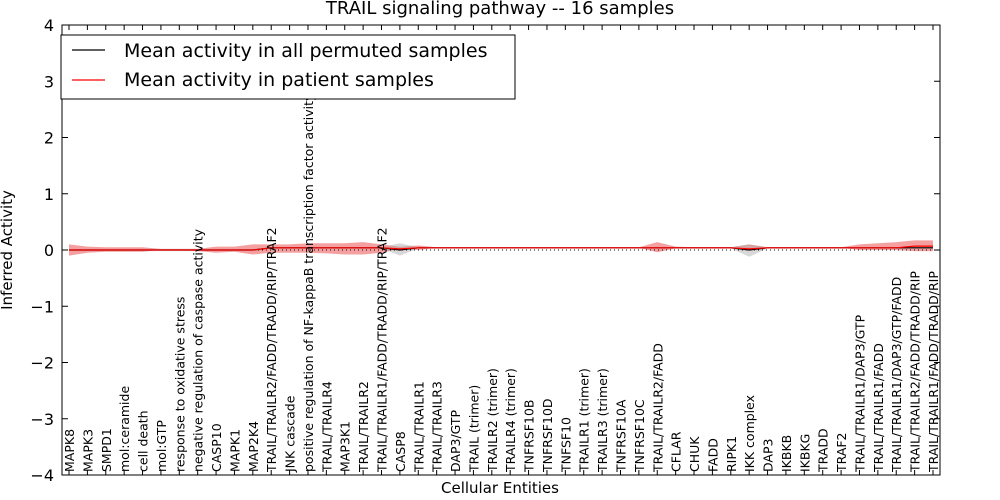 The height and width of the screenshot is (500, 1000). What do you see at coordinates (639, 436) in the screenshot?
I see `category-label: TNFRSF10C` at bounding box center [639, 436].